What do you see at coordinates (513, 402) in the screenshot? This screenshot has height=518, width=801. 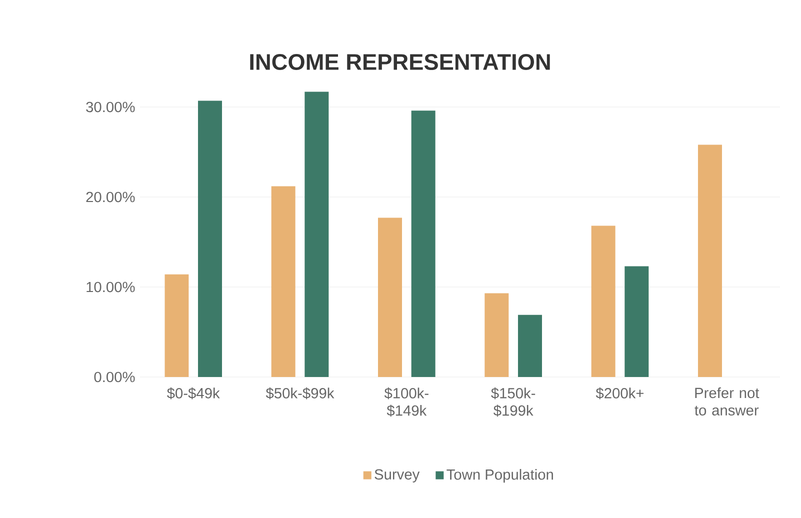 I see `x-tick-label: $150k-$199k` at bounding box center [513, 402].